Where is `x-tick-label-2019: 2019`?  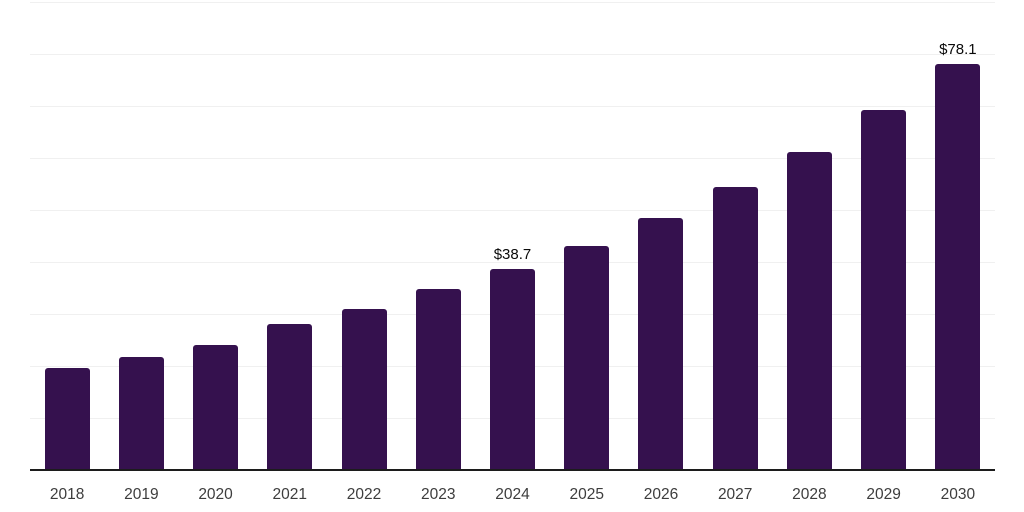 x-tick-label-2019: 2019 is located at coordinates (141, 494).